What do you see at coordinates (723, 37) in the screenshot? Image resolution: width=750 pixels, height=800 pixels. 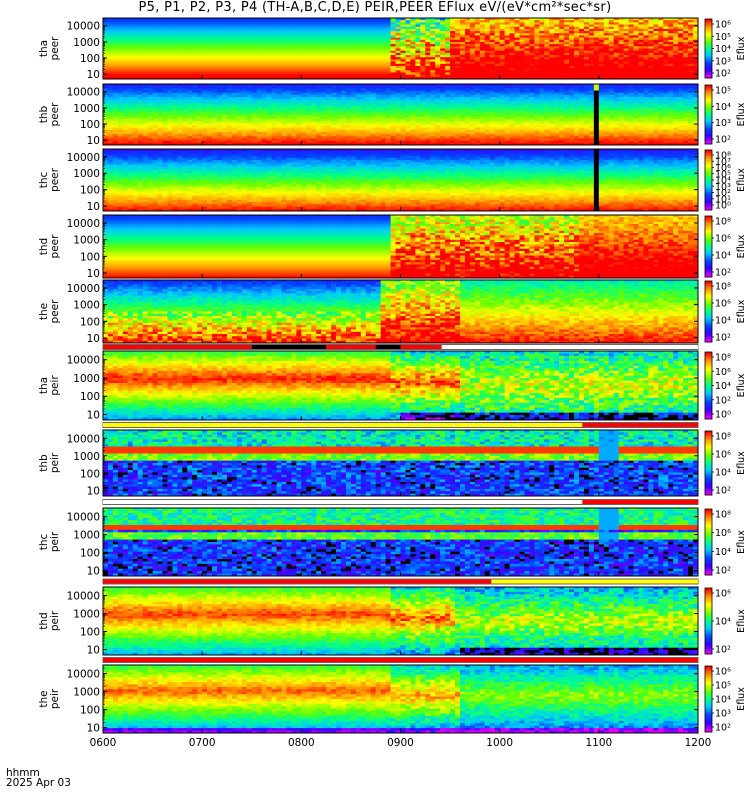 I see `colorbar-tick-label: 10⁵` at bounding box center [723, 37].